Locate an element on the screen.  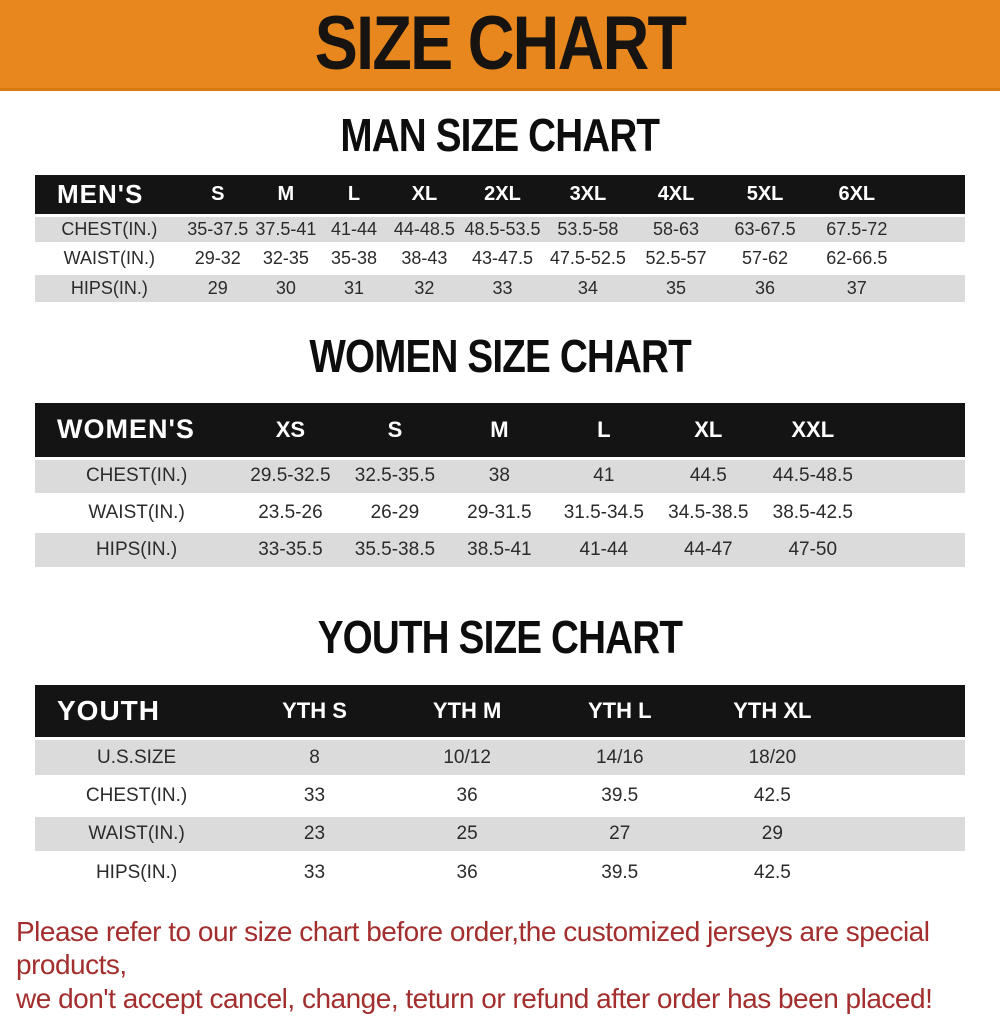
size-chart-banner: SIZE CHART is located at coordinates (500, 45).